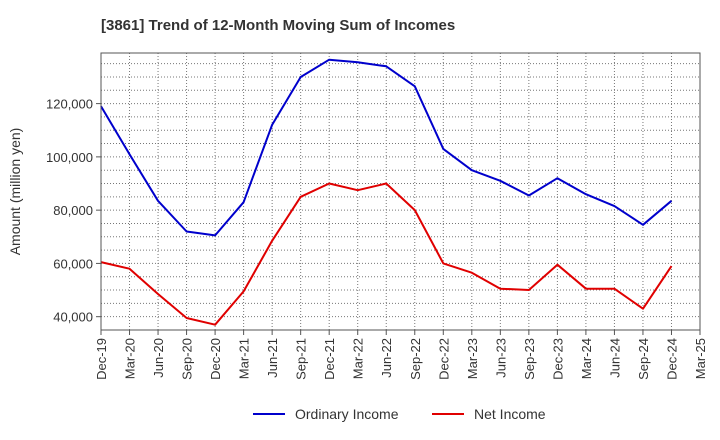 The image size is (720, 440). What do you see at coordinates (329, 359) in the screenshot?
I see `x-tick-label: Dec-21` at bounding box center [329, 359].